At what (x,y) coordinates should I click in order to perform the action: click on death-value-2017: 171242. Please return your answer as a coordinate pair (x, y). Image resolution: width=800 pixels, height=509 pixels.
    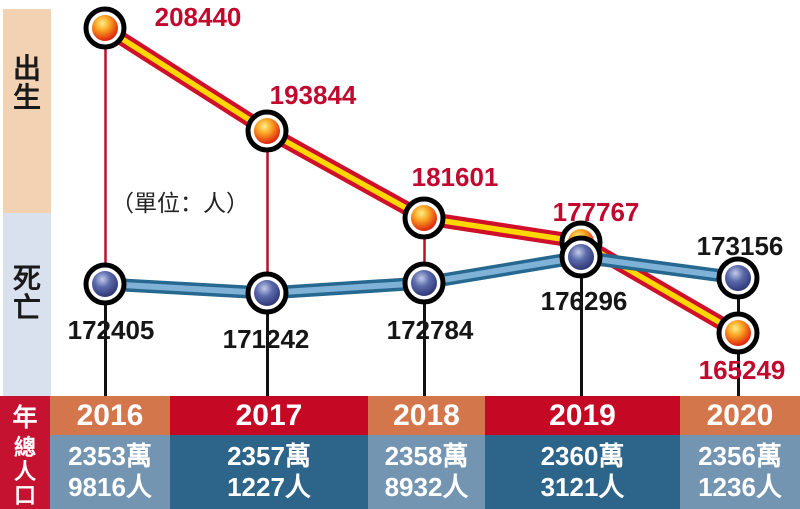
    Looking at the image, I should click on (266, 339).